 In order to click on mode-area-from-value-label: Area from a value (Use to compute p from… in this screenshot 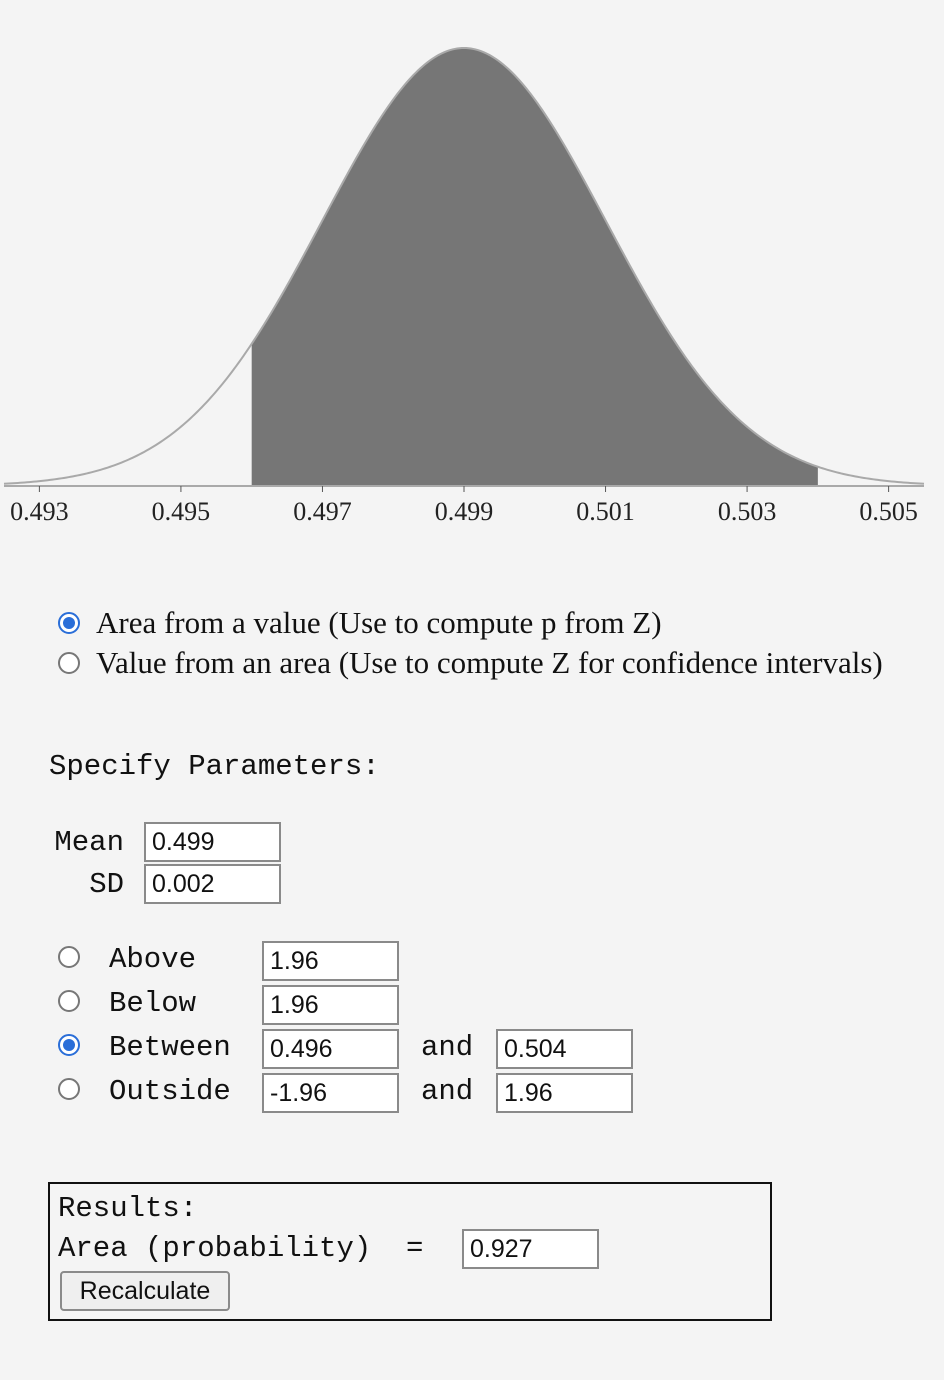, I will do `click(379, 622)`.